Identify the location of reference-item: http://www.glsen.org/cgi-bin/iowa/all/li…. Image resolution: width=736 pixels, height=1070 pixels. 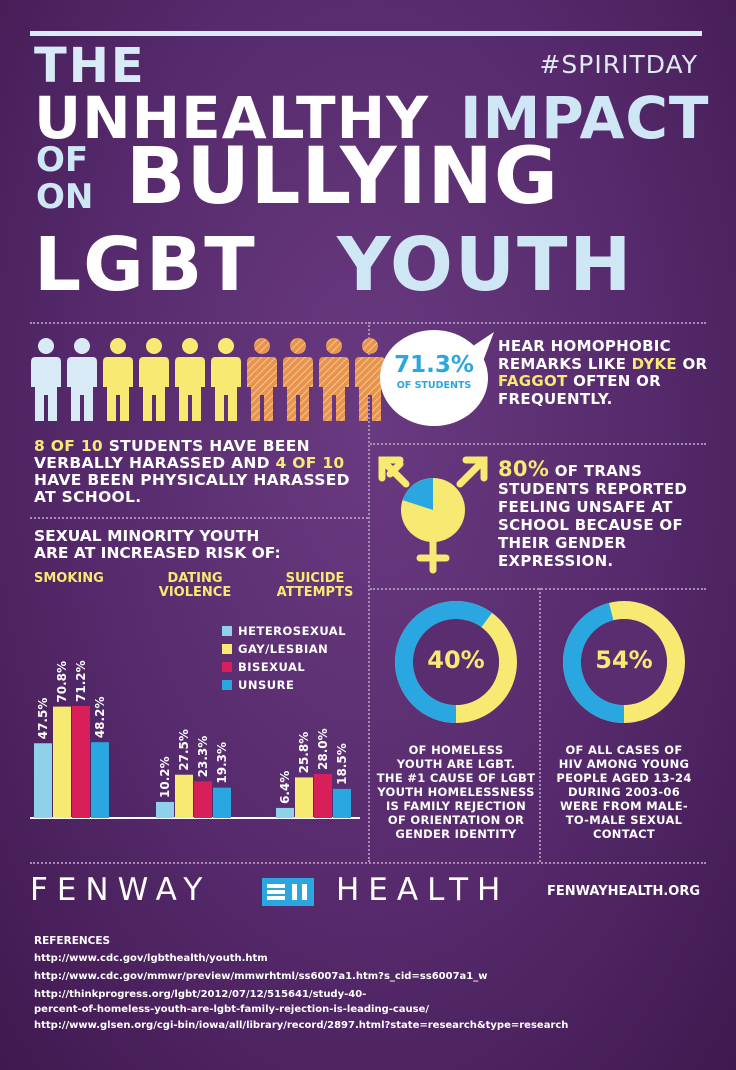
(301, 1025).